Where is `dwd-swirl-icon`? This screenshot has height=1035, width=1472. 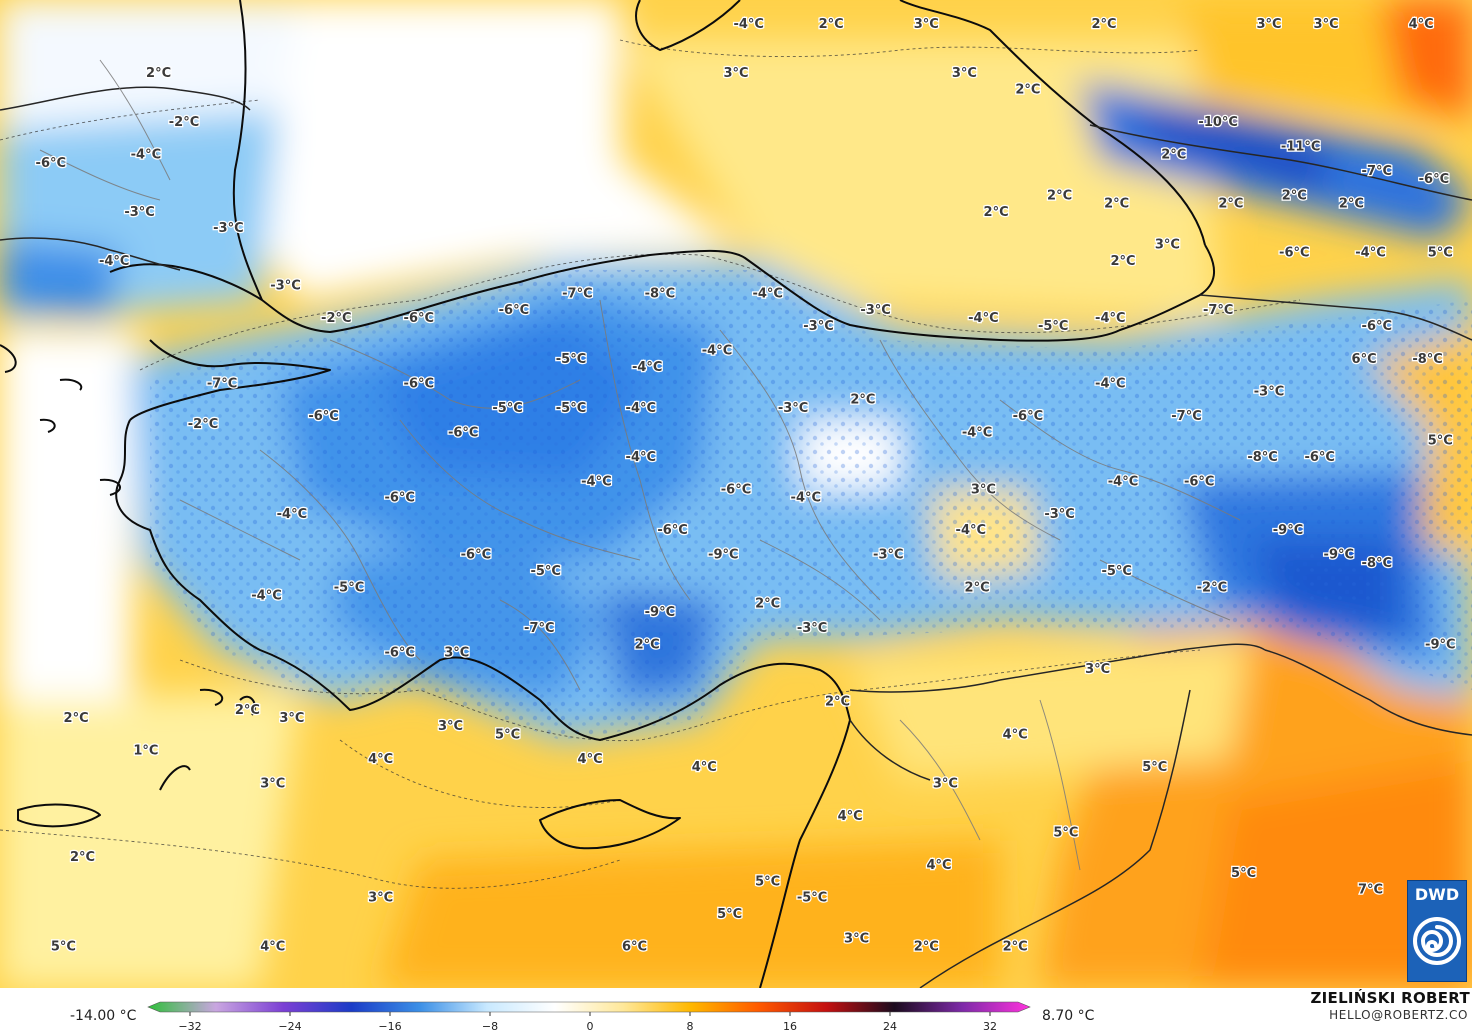
dwd-swirl-icon is located at coordinates (1437, 941).